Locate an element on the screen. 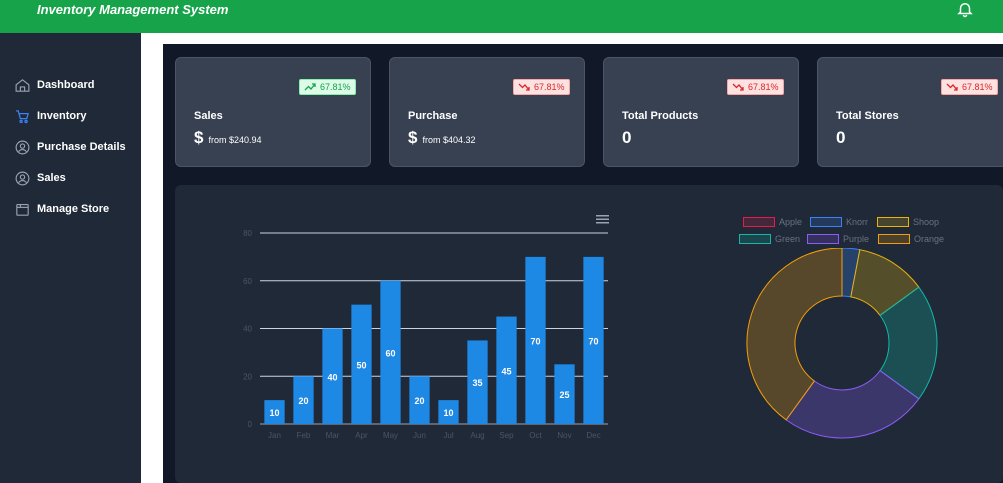 This screenshot has width=1003, height=483. x-tick-label: Nov is located at coordinates (564, 435).